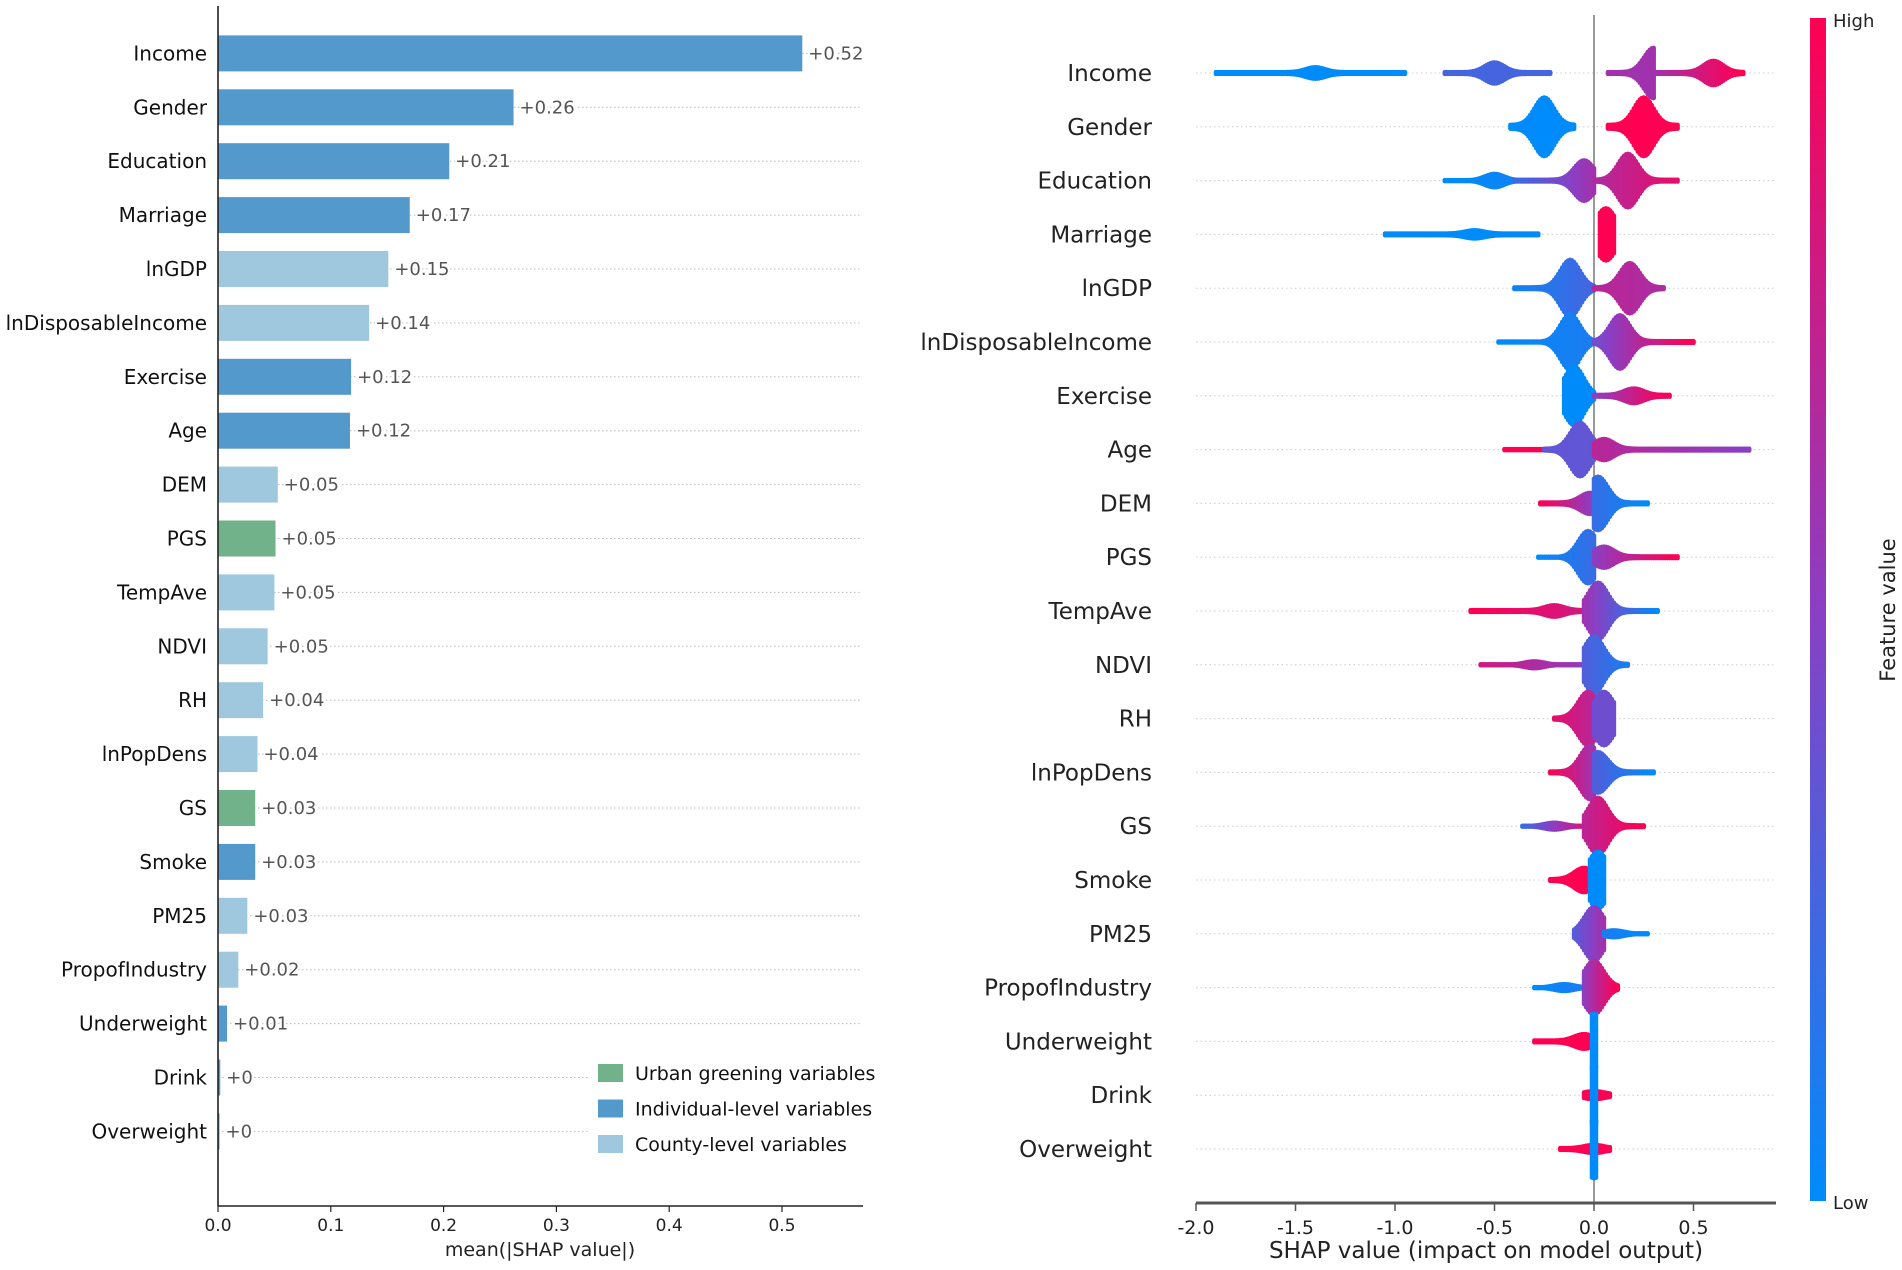  I want to click on bar-income, so click(510, 53).